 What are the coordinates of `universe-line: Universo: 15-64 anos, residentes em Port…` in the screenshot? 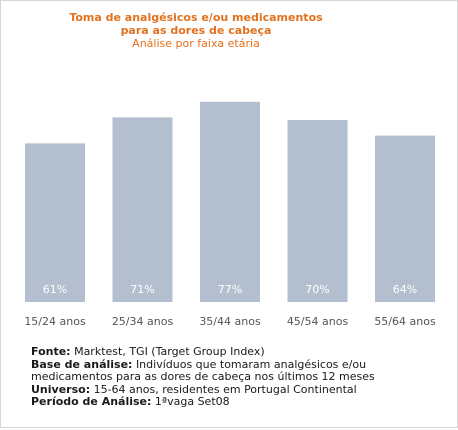 It's located at (241, 389).